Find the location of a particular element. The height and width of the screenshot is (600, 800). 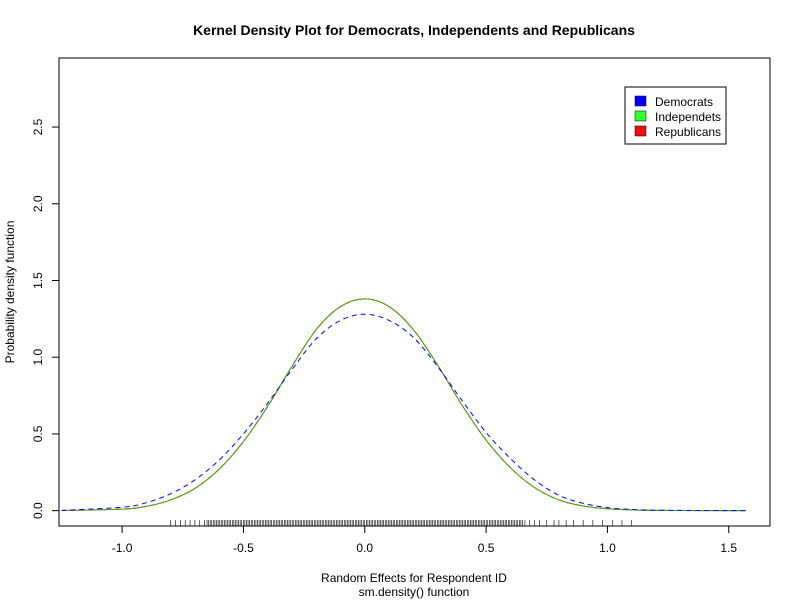

y-axis: 0.0 0.5 1.0 1.5 2.0 2.5 is located at coordinates (45, 318).